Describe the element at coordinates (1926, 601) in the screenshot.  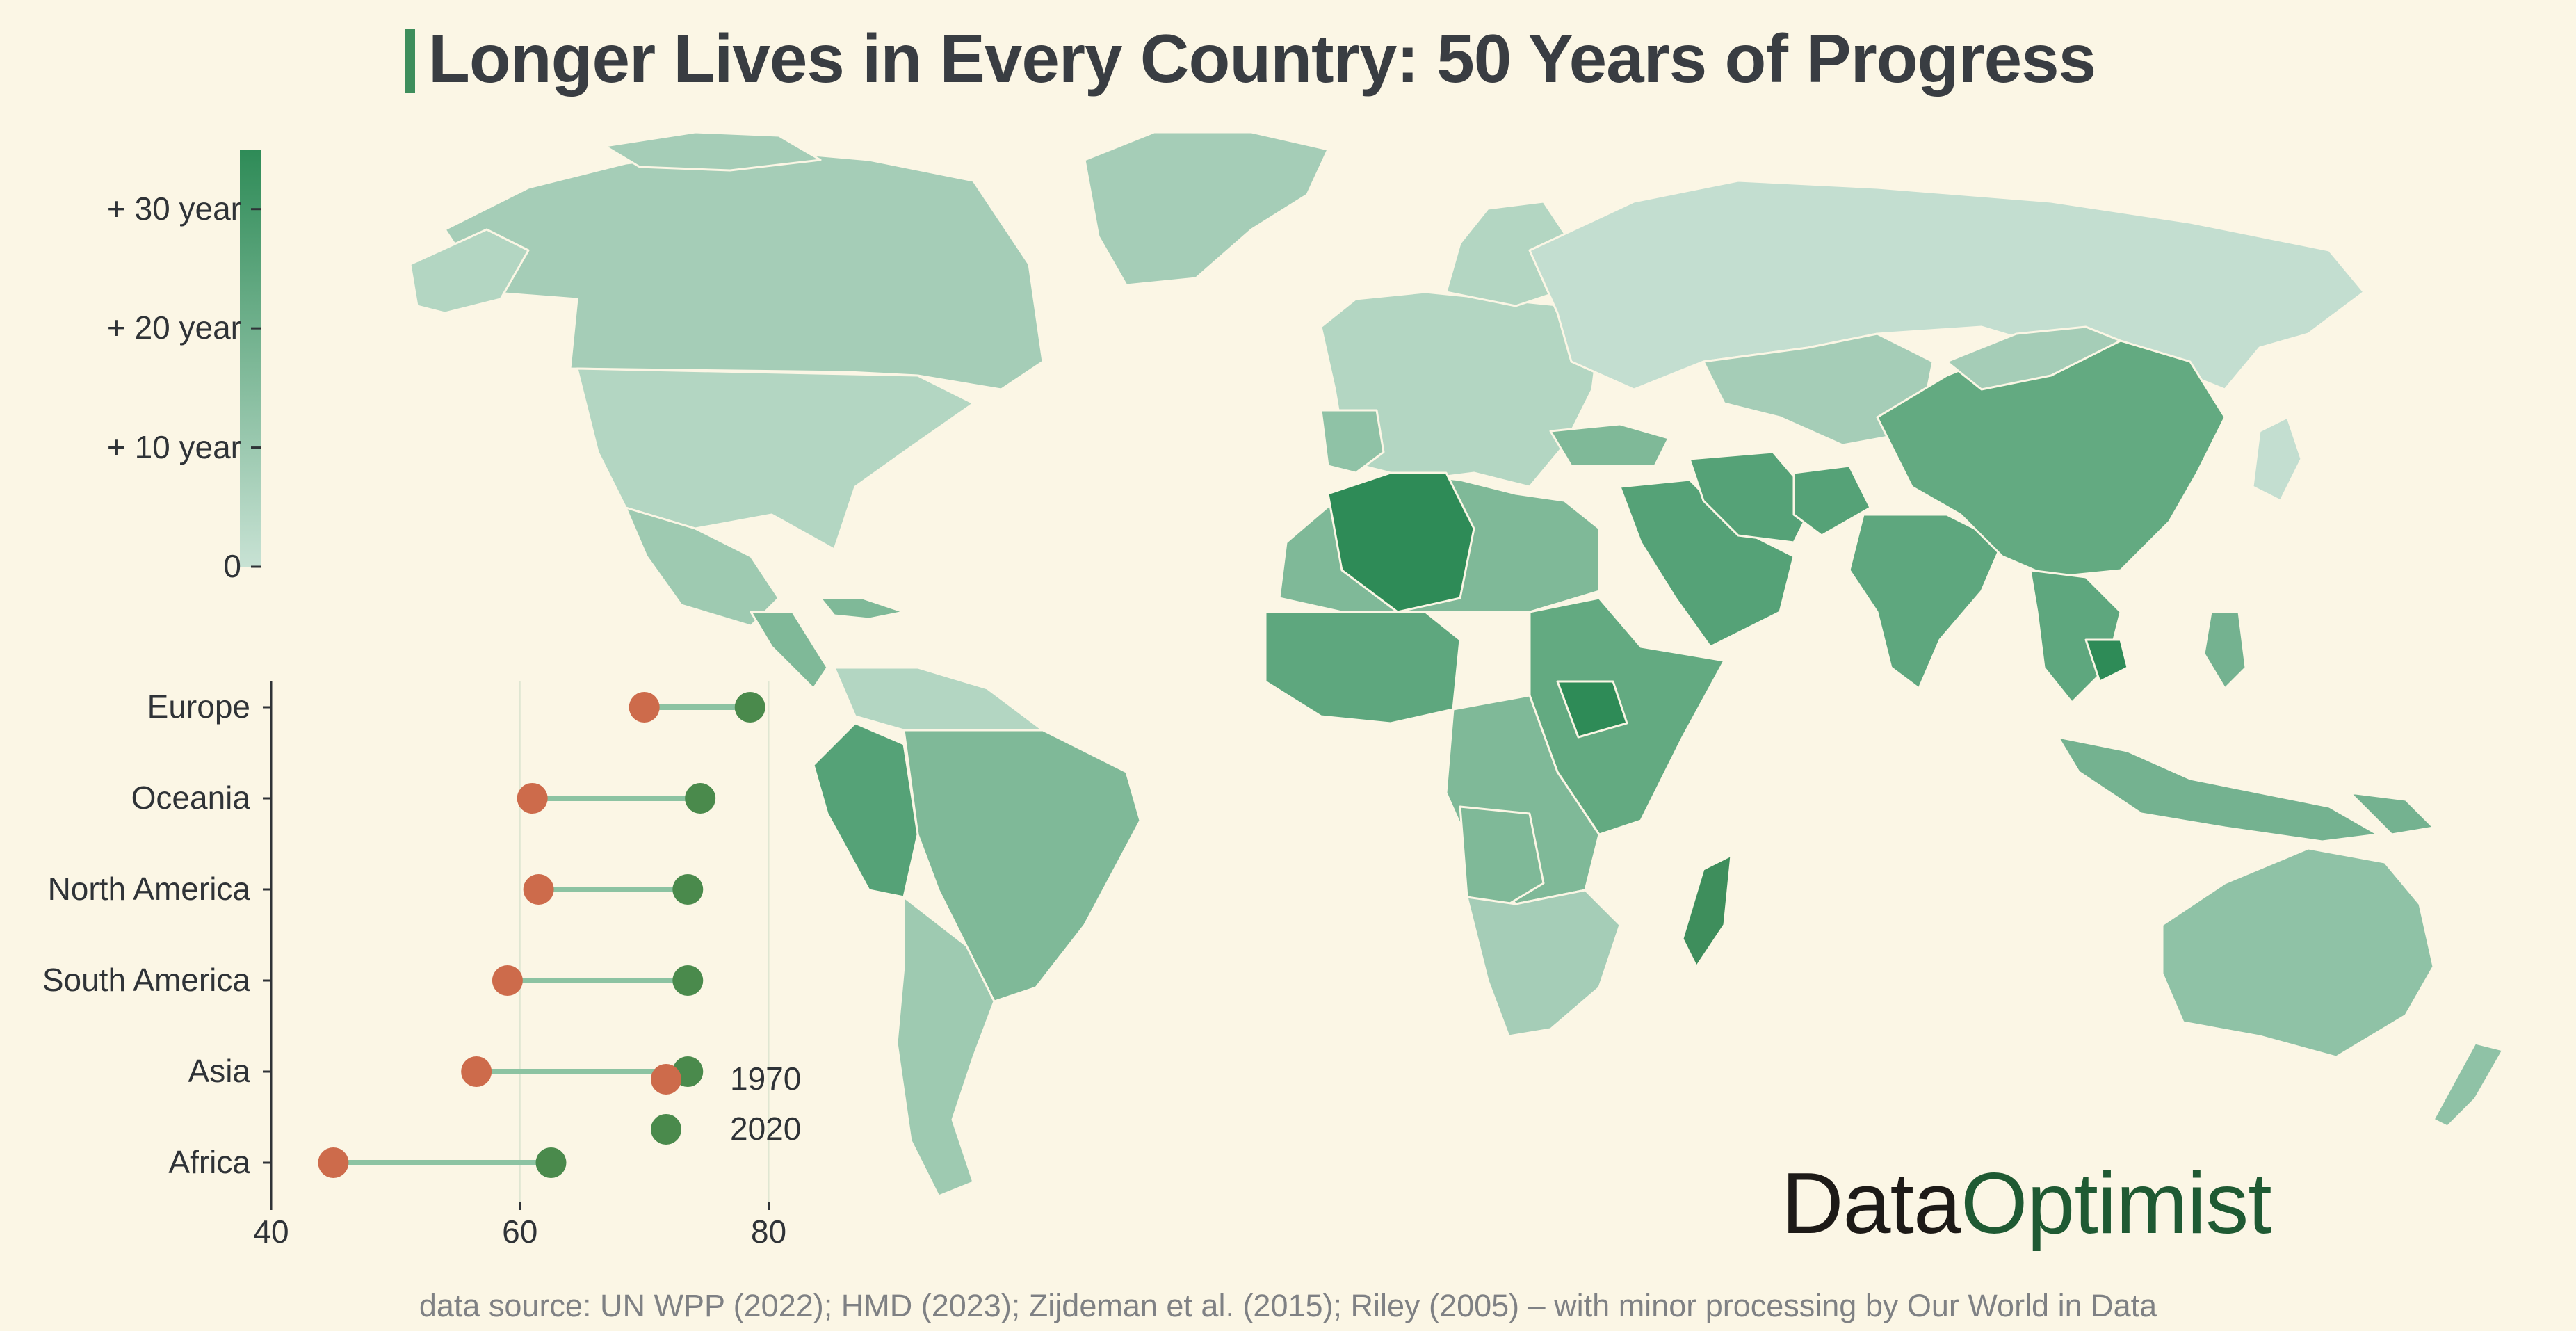
I see `map-region-india` at that location.